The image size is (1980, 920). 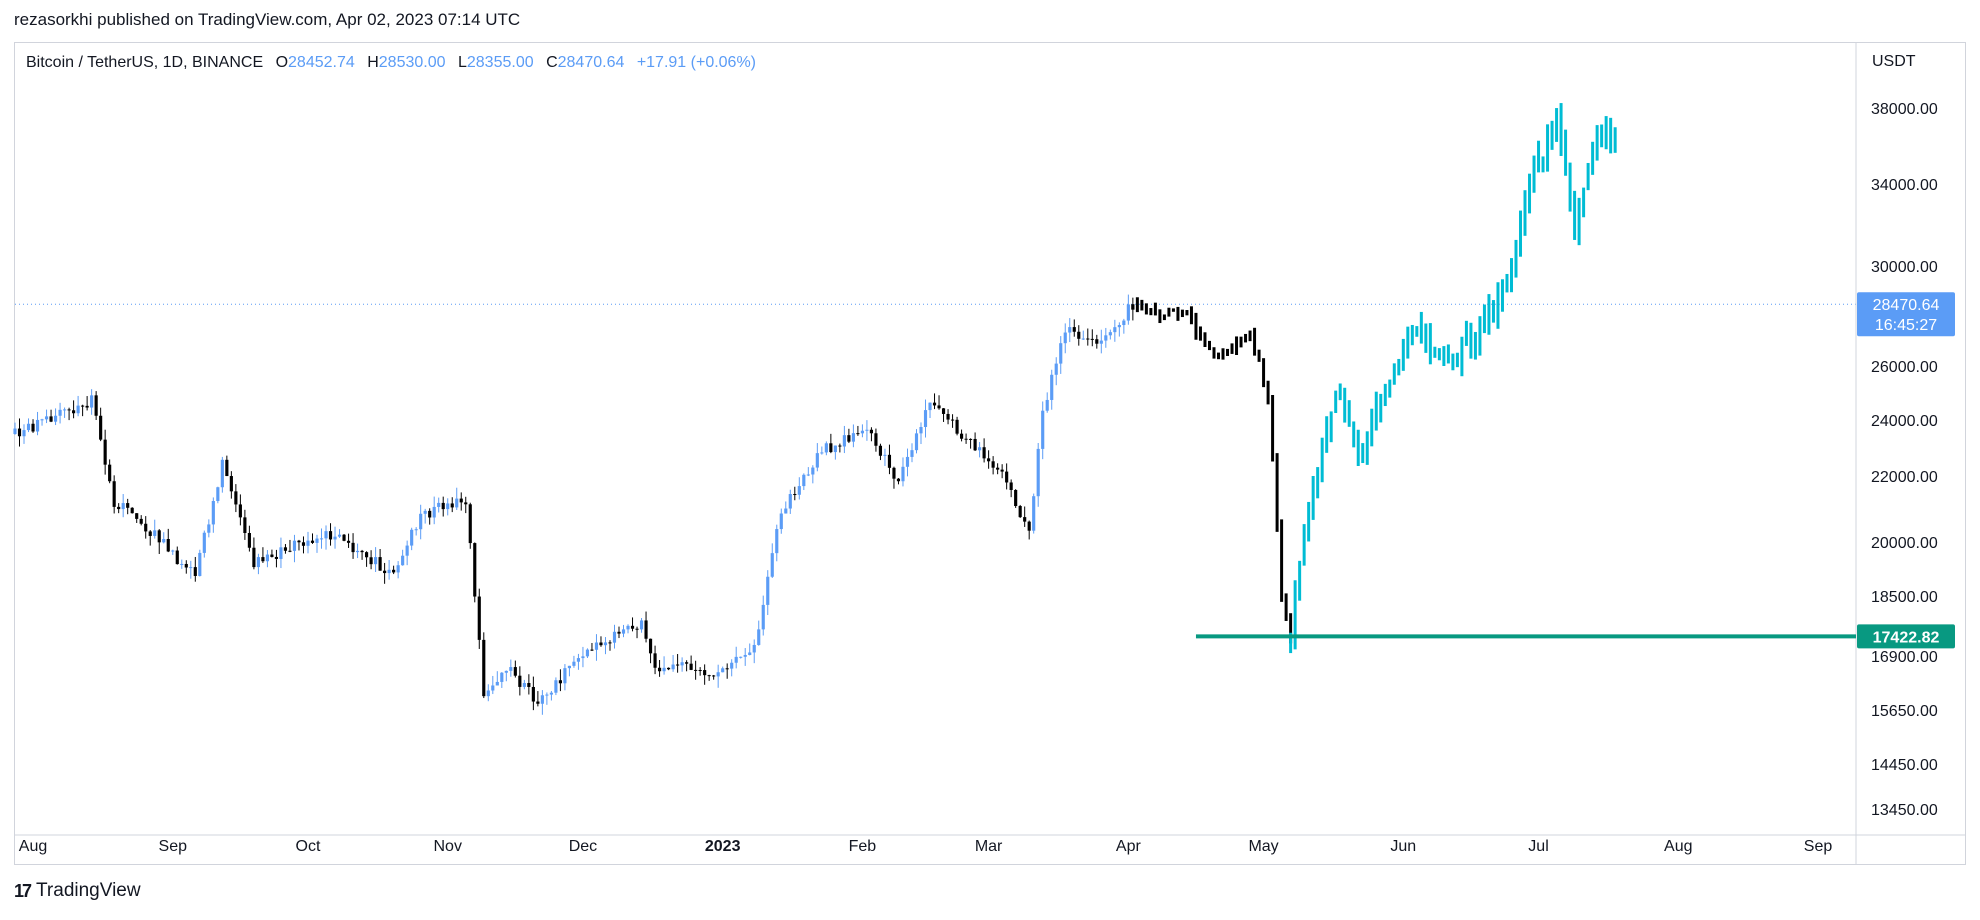 What do you see at coordinates (1904, 367) in the screenshot?
I see `price-tick-label: 26000.00` at bounding box center [1904, 367].